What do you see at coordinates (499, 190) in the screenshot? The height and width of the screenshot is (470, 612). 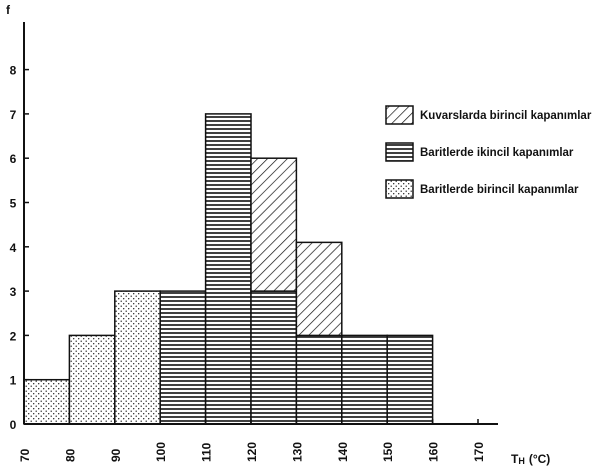 I see `legend-label-baritlerde-birincil-kapan-mlar: Baritlerde birincil kapanımlar` at bounding box center [499, 190].